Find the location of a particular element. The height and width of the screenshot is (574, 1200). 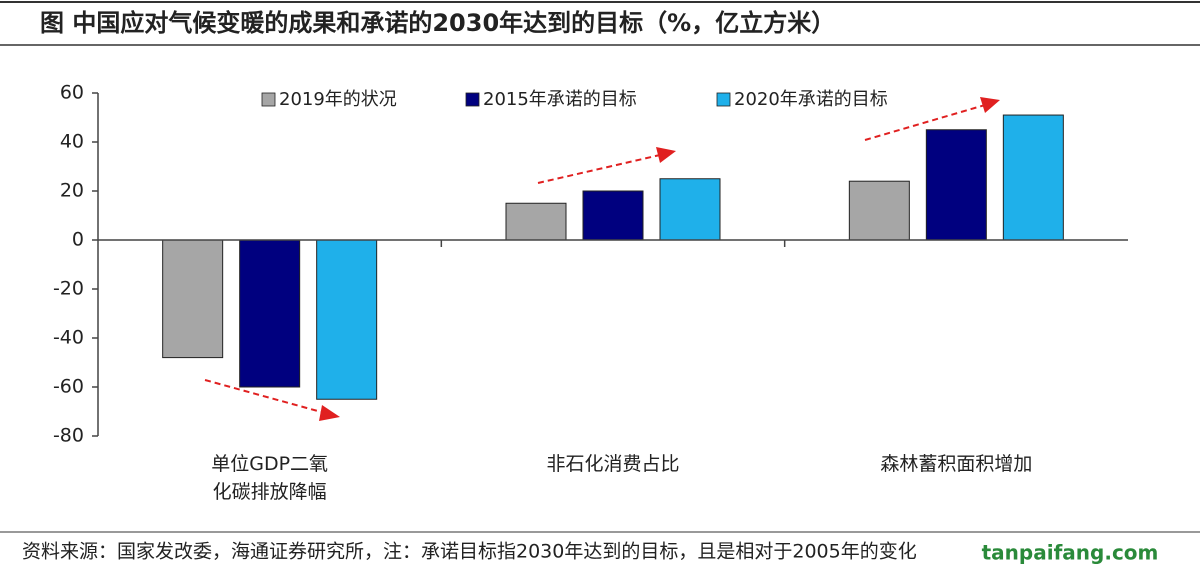

legend-label: 2020年承诺的目标 is located at coordinates (811, 99).